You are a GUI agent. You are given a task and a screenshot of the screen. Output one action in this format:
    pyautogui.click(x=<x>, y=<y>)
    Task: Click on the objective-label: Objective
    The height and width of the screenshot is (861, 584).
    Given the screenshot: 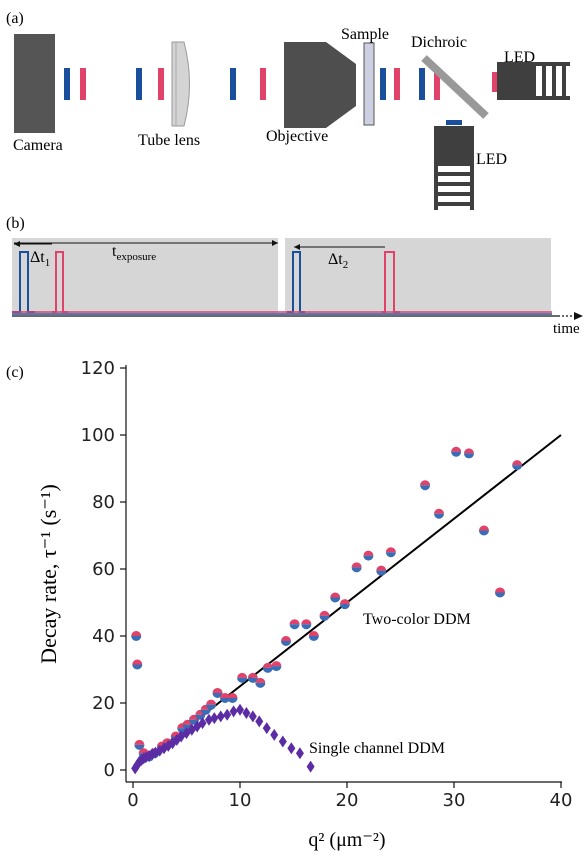 What is the action you would take?
    pyautogui.click(x=297, y=136)
    